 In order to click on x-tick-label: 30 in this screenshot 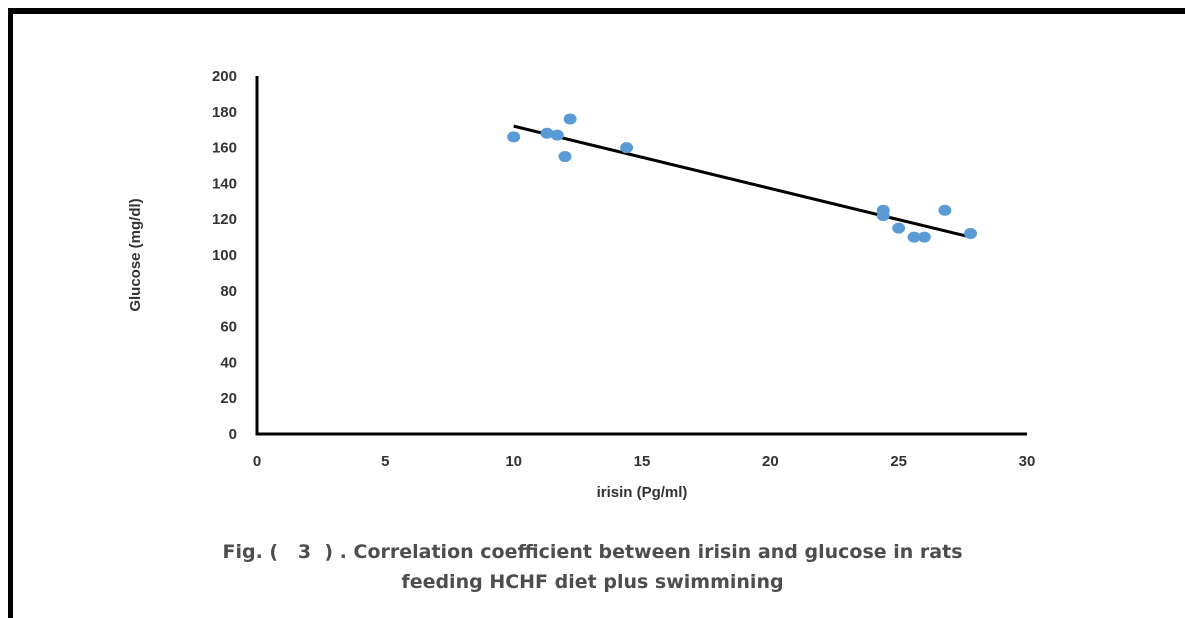, I will do `click(1027, 461)`.